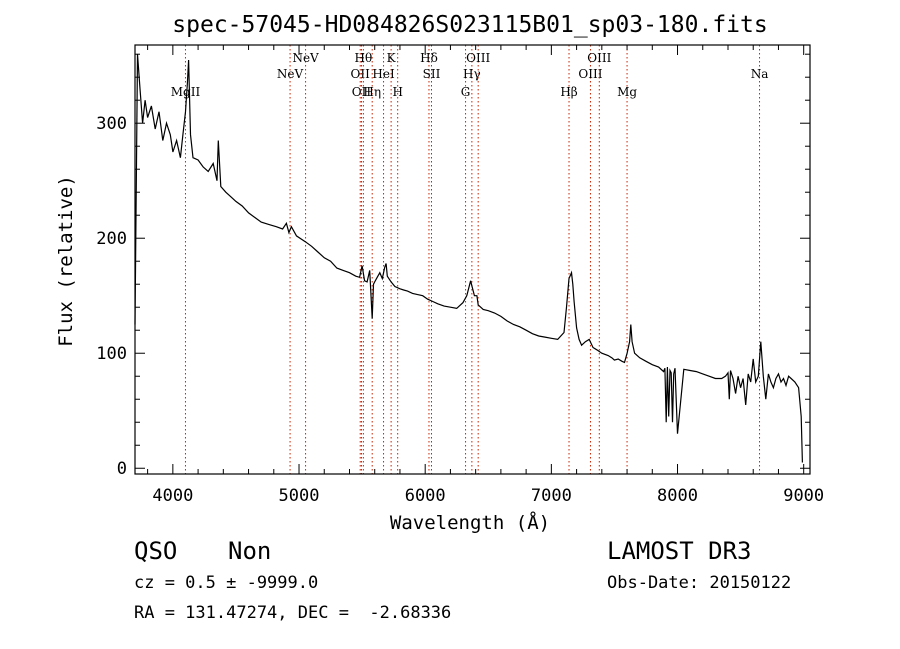  I want to click on y-tick-label: 0, so click(122, 469).